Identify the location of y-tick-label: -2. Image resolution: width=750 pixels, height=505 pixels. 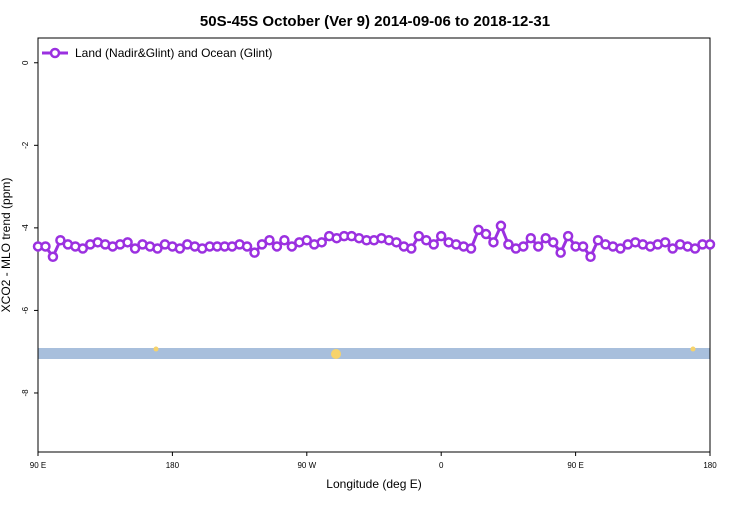
(25, 145).